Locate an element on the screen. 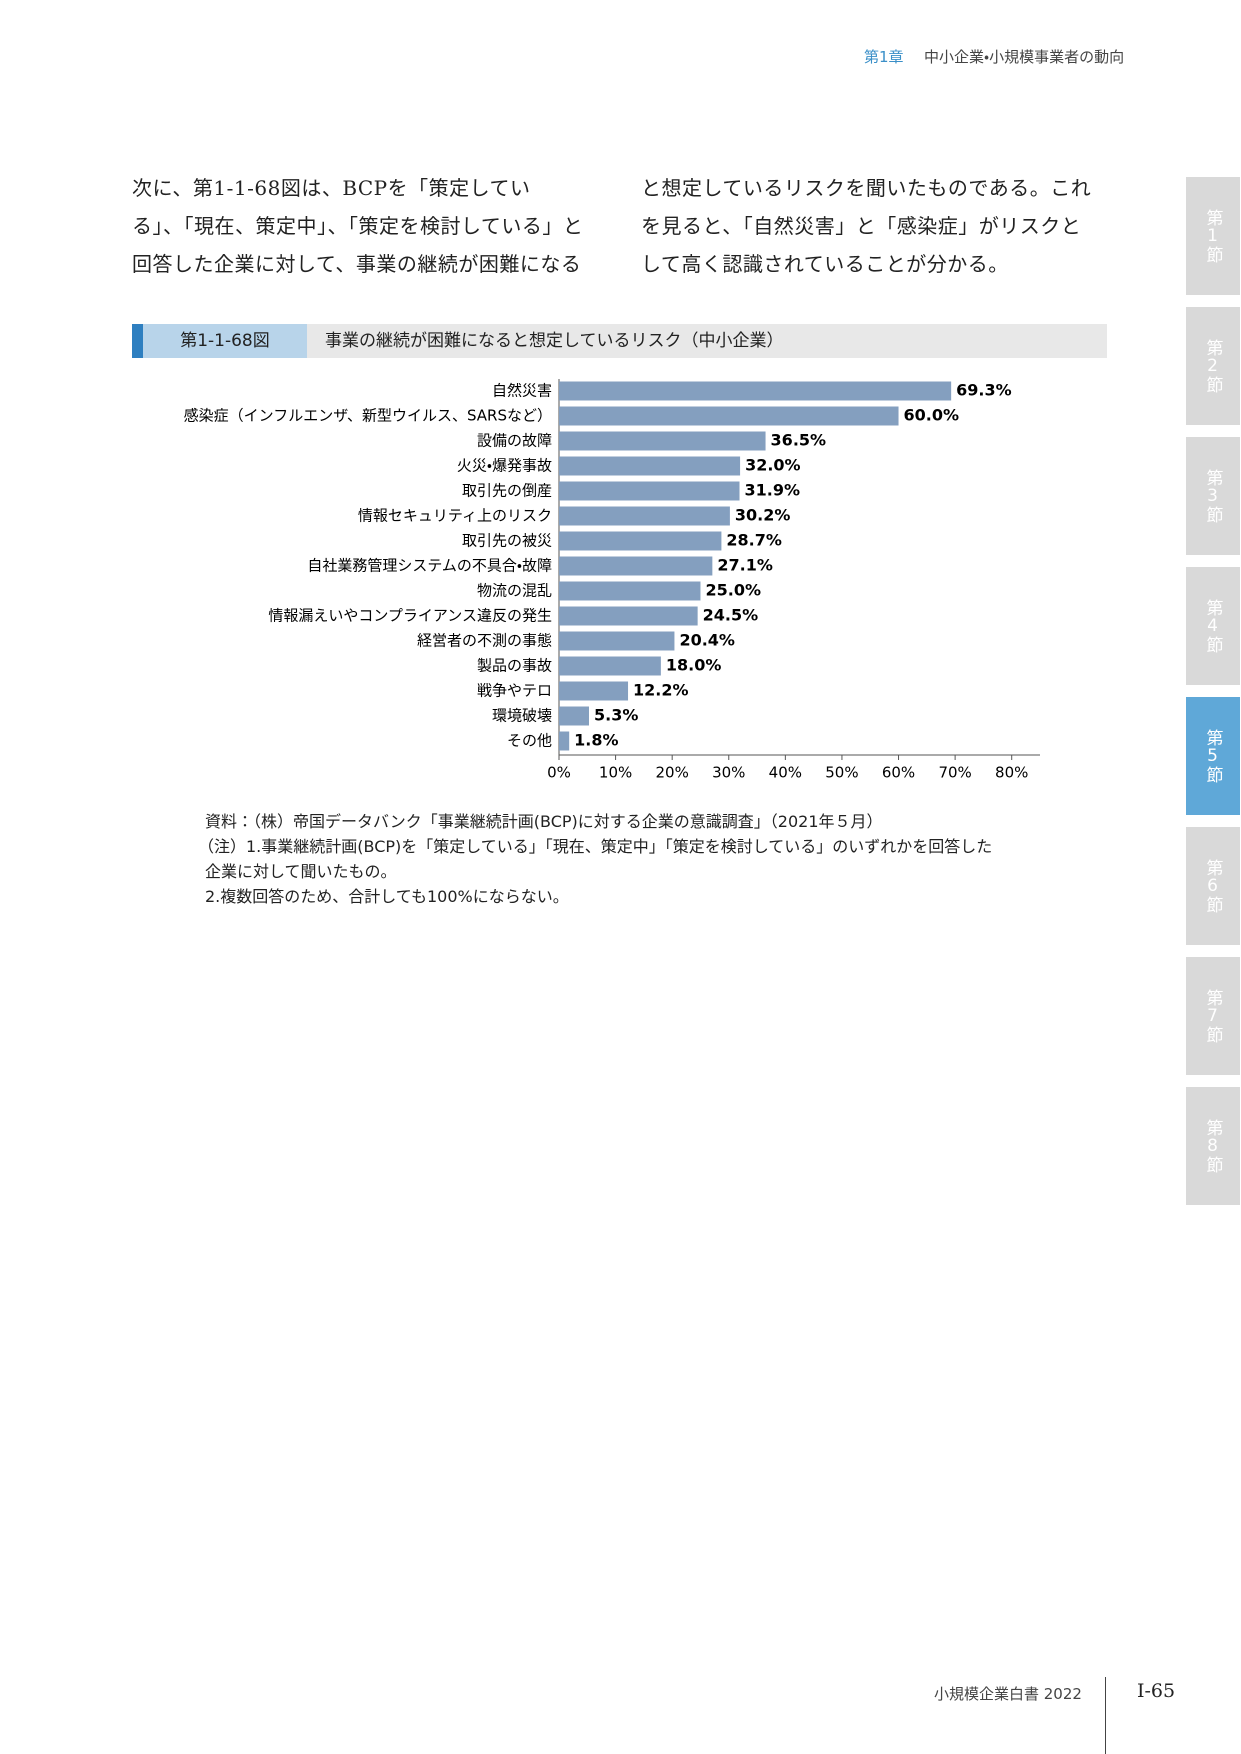 This screenshot has width=1241, height=1754. side-tab: 第4節 is located at coordinates (1213, 626).